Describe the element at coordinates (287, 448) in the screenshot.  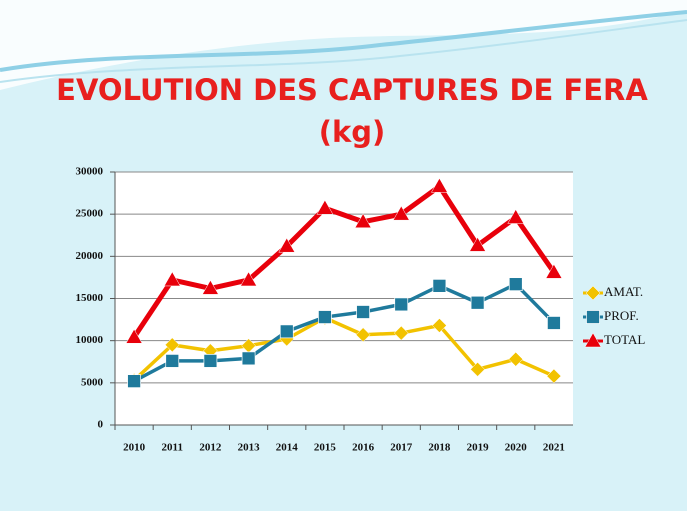
I see `x-tick-label: 2014` at that location.